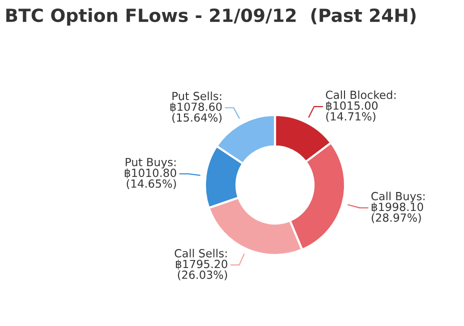 This screenshot has height=326, width=464. I want to click on slice-label: Call Blocked: ฿1015.00 (14.71%), so click(361, 106).